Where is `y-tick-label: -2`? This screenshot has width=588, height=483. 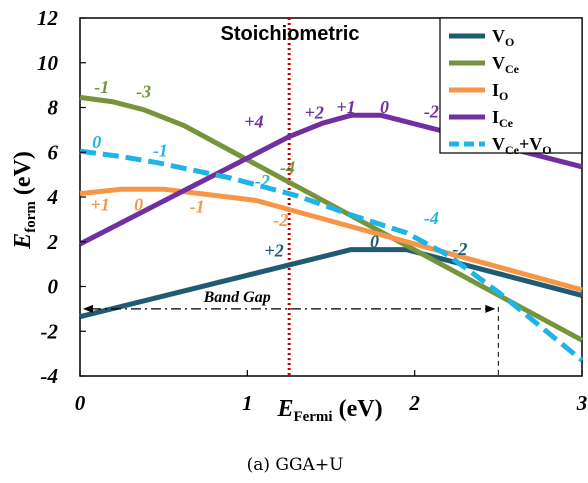
y-tick-label: -2 is located at coordinates (50, 331).